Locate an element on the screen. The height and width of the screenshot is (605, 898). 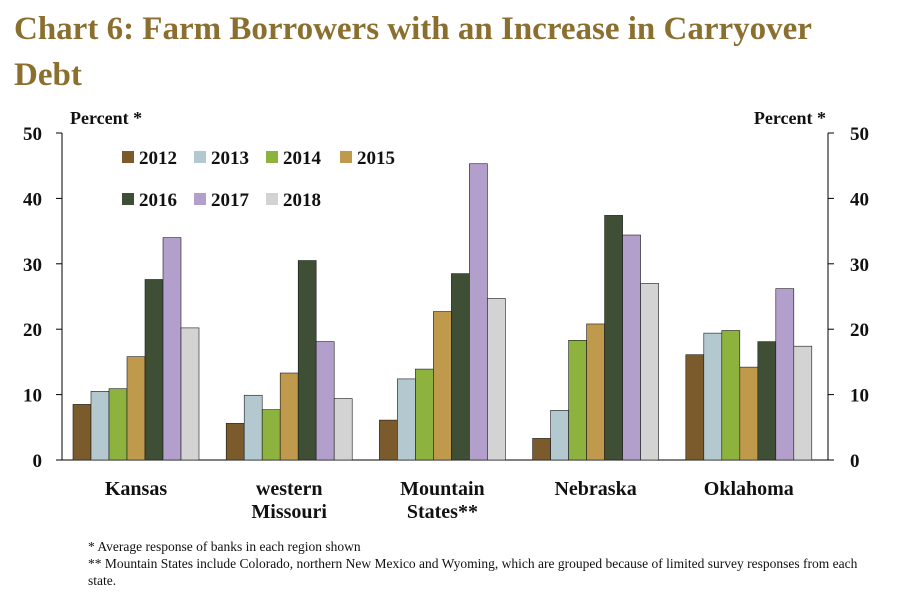
left-y-ticks: 0 10 20 30 40 50 is located at coordinates (42, 298).